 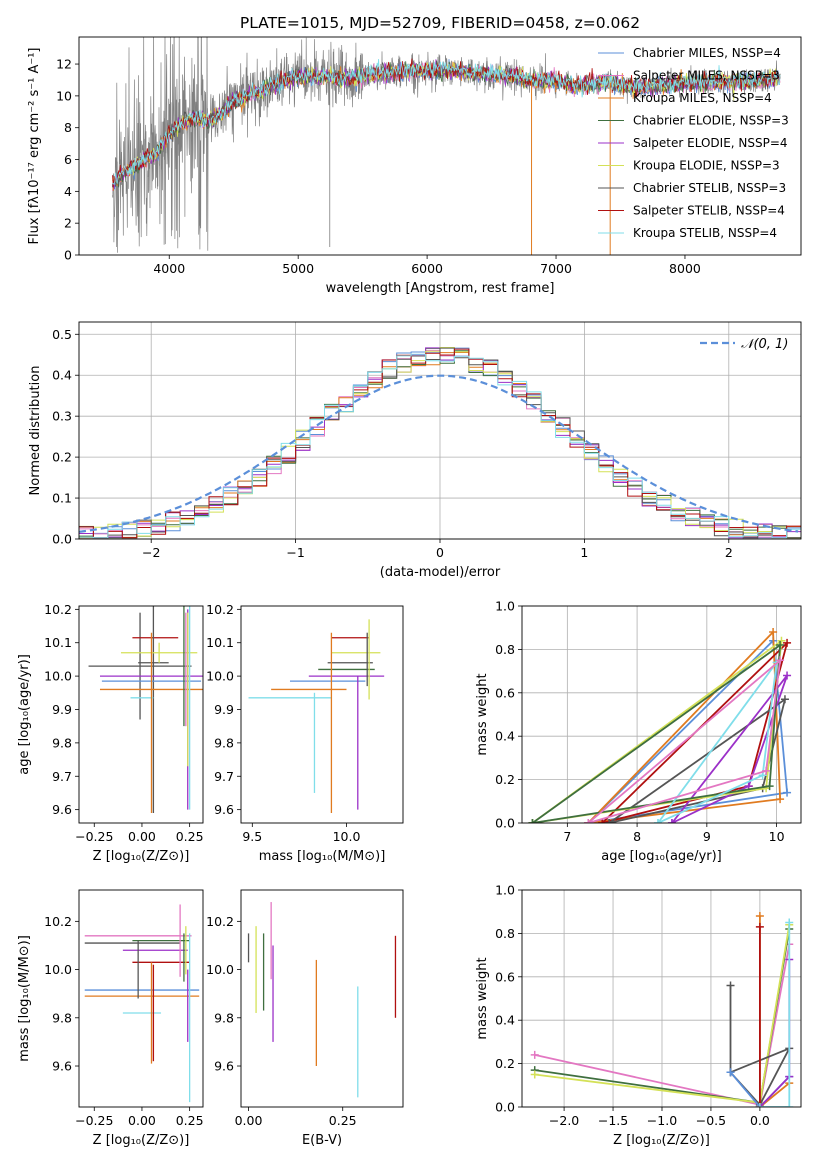 I want to click on legend-entry: Kroupa STELIB, NSSP=4, so click(x=705, y=233).